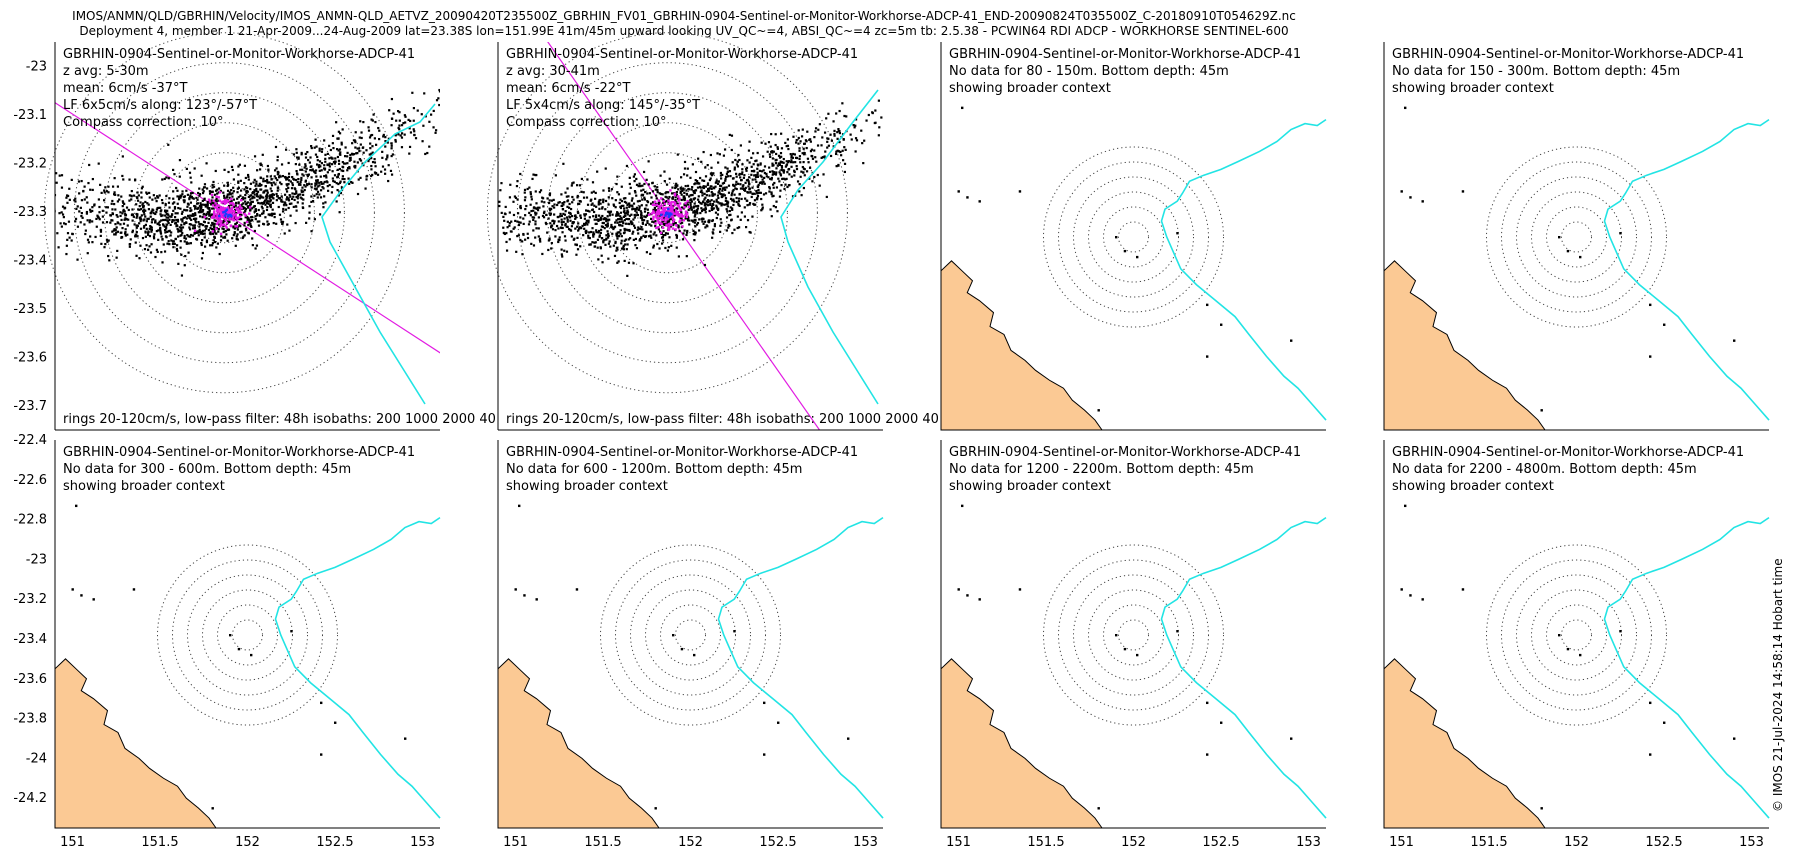  Describe the element at coordinates (247, 635) in the screenshot. I see `range-ring` at that location.